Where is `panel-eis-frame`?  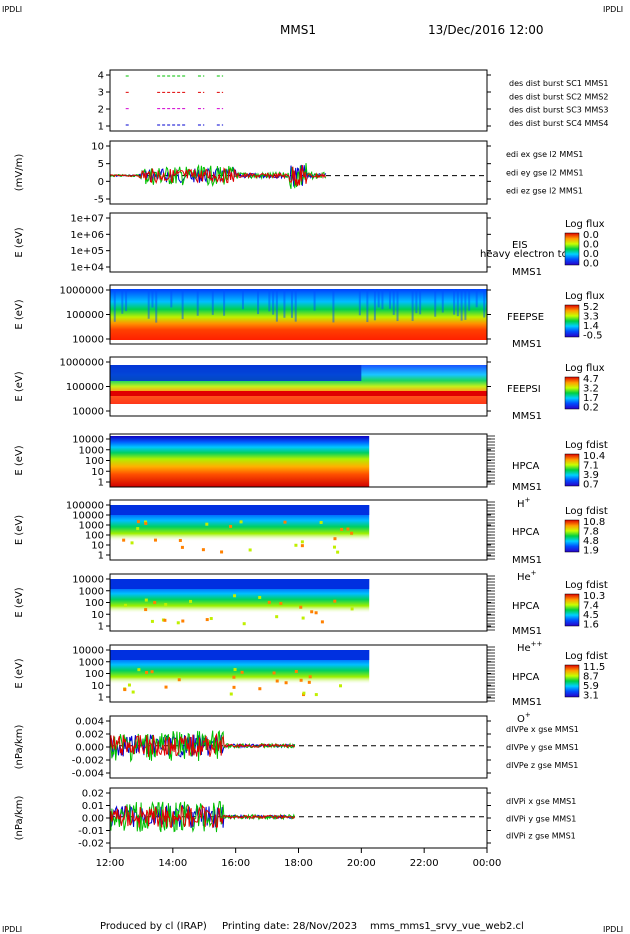
panel-eis-frame is located at coordinates (298, 242).